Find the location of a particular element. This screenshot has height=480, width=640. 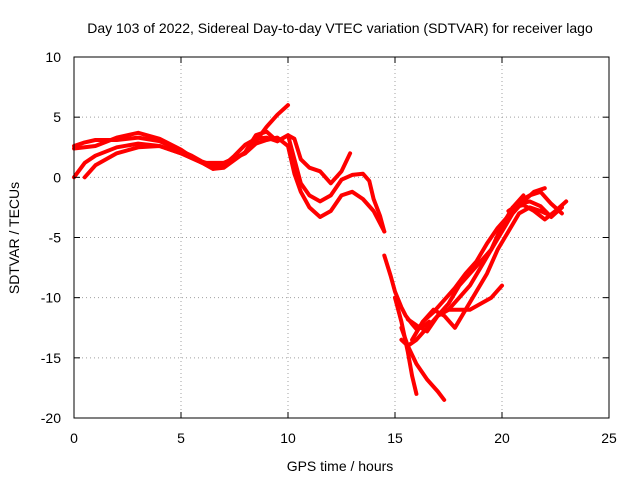

x-tick-label: 15 is located at coordinates (395, 438).